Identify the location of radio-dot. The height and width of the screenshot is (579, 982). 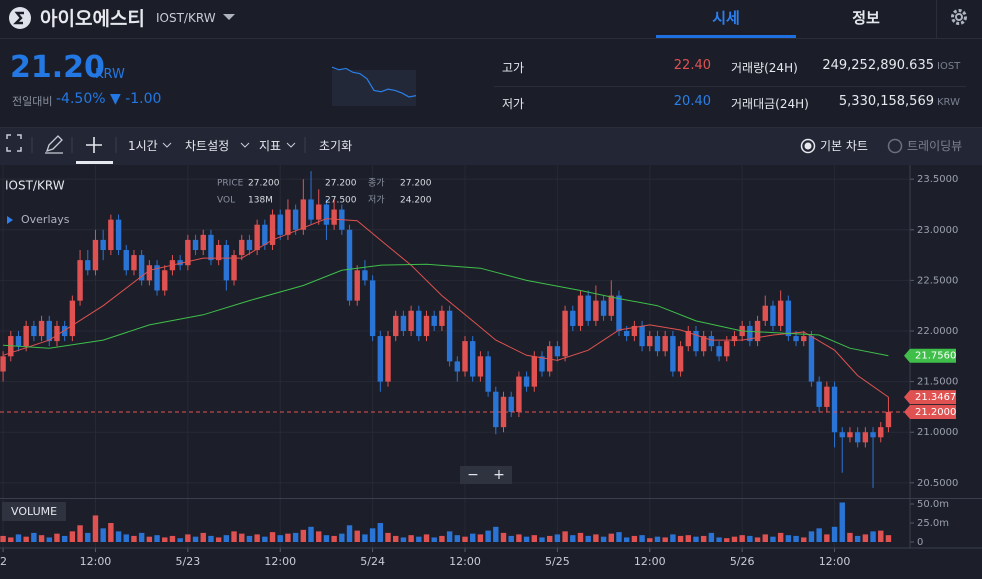
(808, 146).